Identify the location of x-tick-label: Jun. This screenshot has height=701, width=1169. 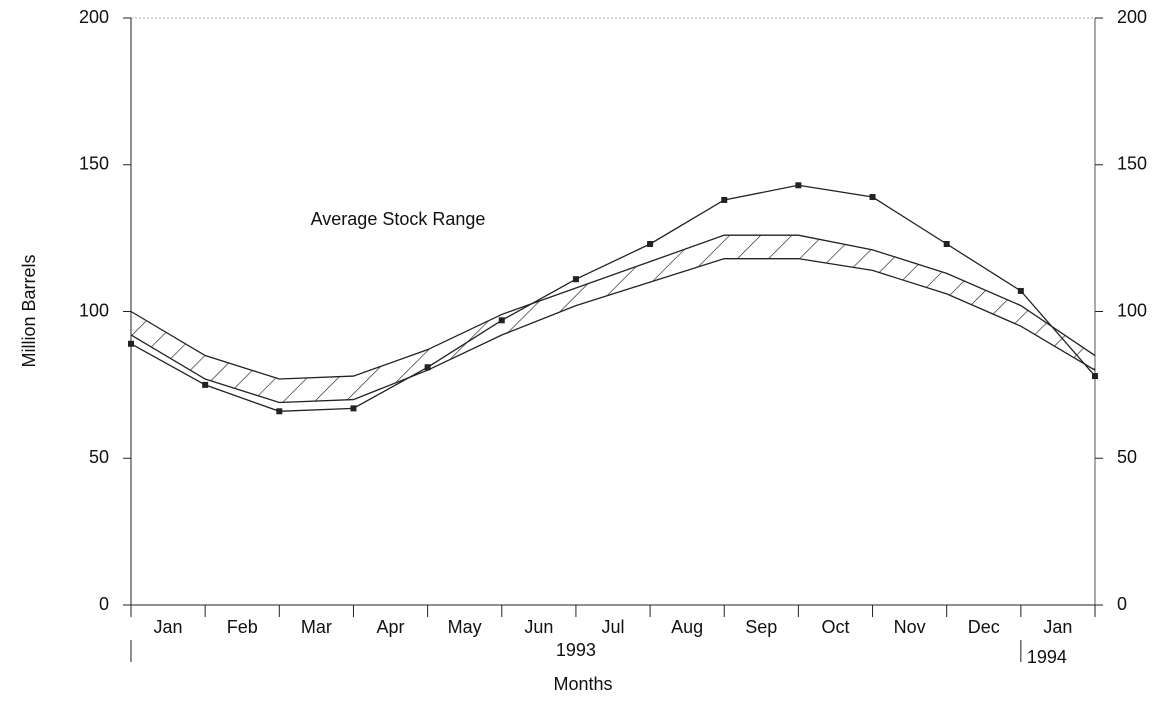
(538, 627).